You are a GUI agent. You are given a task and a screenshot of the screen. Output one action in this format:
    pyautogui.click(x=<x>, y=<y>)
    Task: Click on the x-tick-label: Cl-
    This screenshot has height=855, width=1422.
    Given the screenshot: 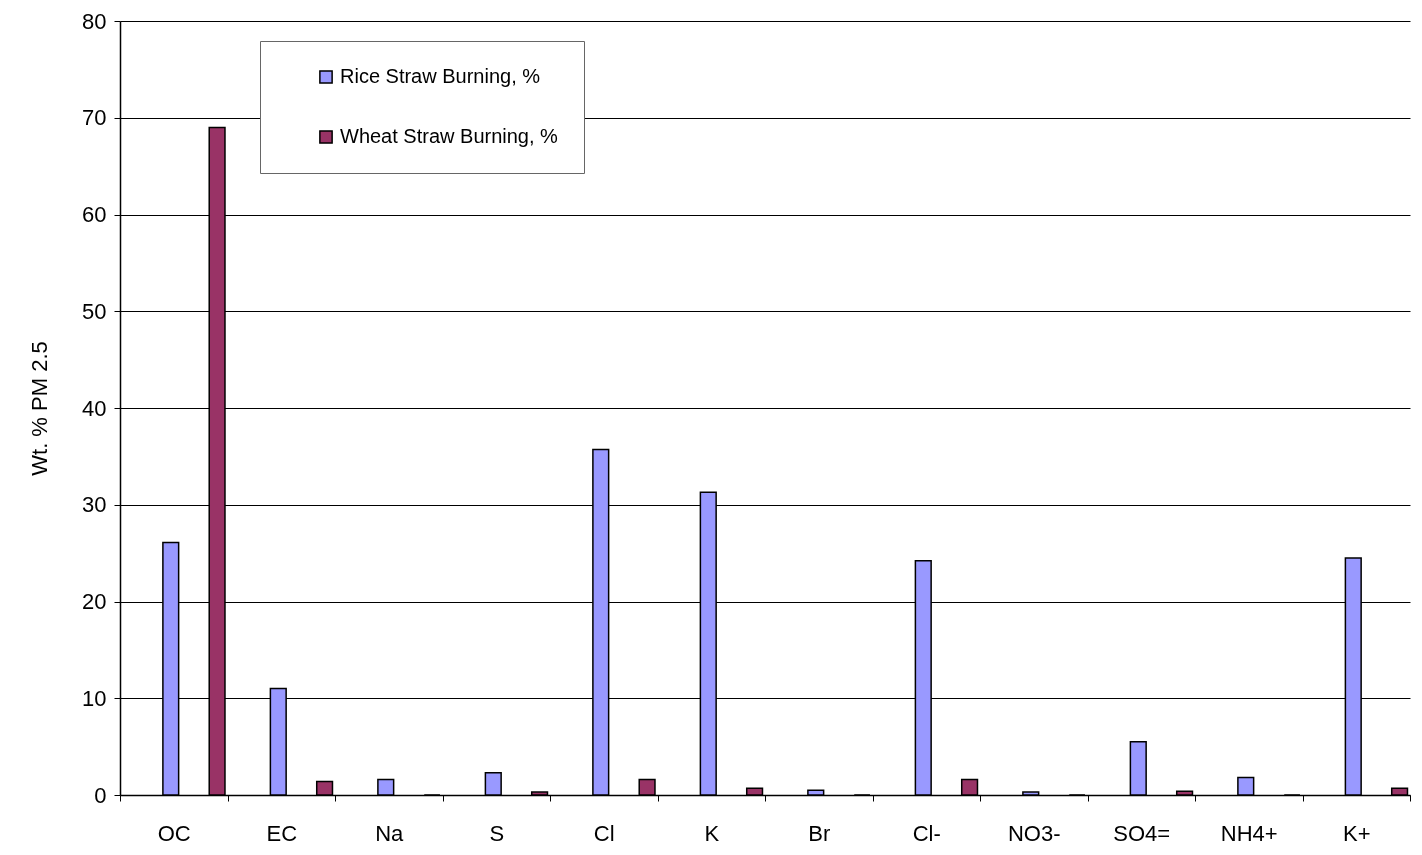 What is the action you would take?
    pyautogui.click(x=926, y=833)
    